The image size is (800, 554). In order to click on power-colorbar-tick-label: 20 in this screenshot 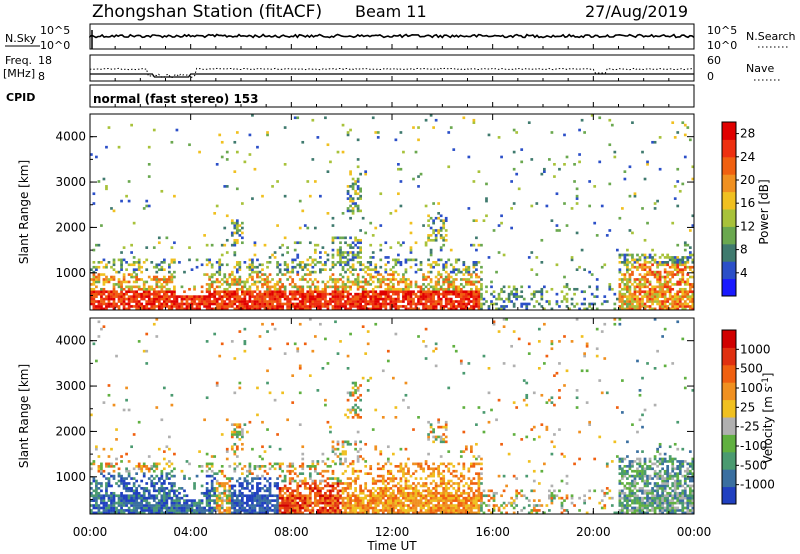, I will do `click(747, 180)`.